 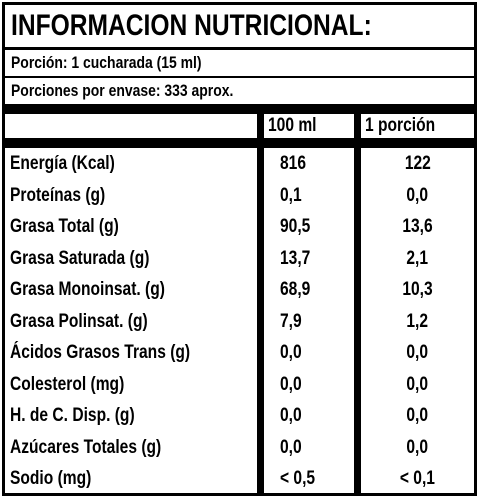 I want to click on column-header: 100 ml 1 porción, so click(x=239, y=126).